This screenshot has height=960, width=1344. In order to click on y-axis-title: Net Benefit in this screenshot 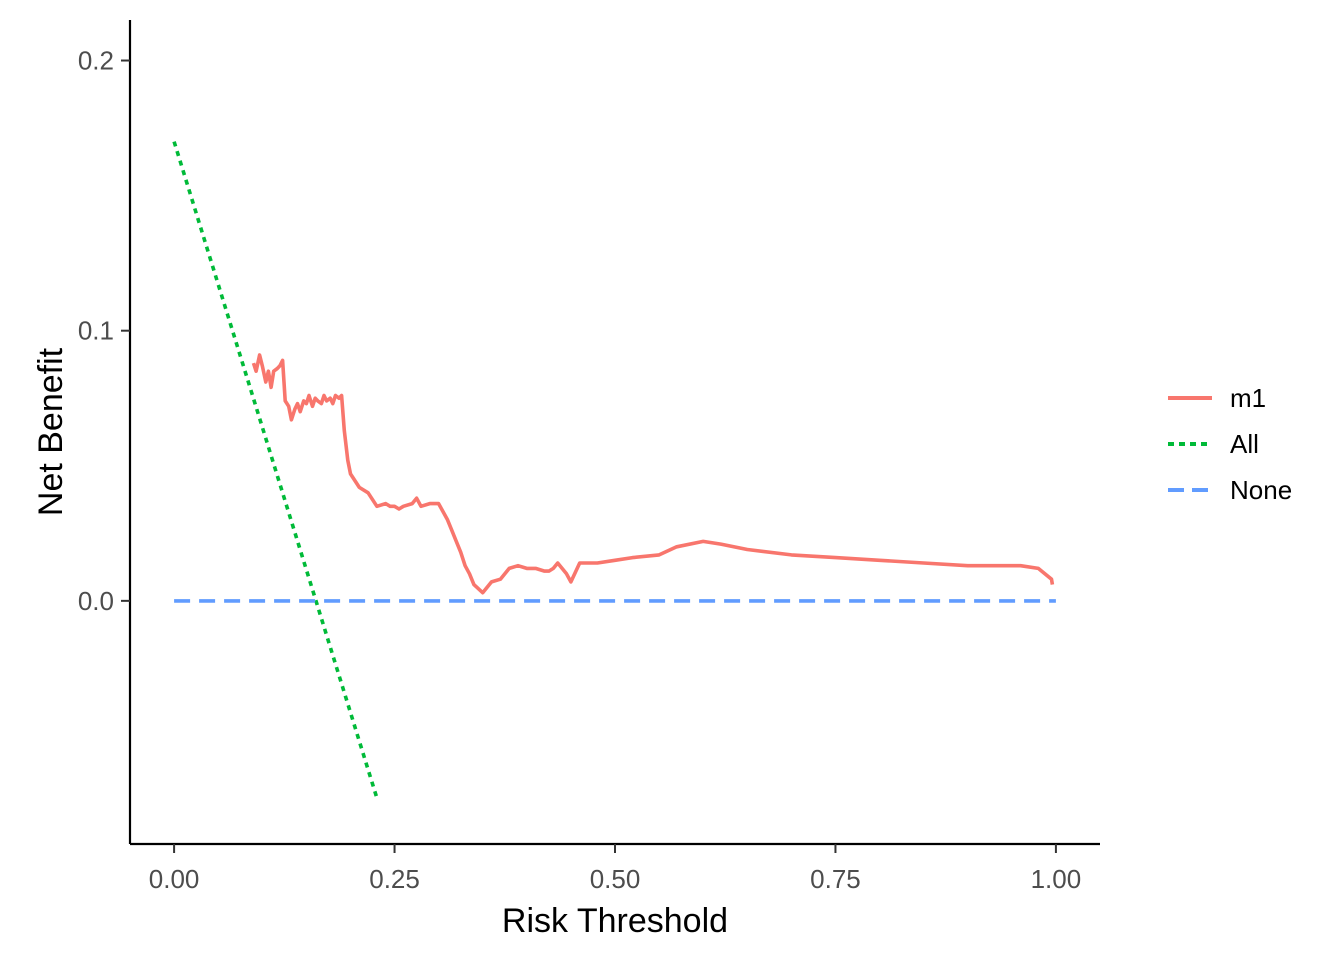, I will do `click(51, 431)`.